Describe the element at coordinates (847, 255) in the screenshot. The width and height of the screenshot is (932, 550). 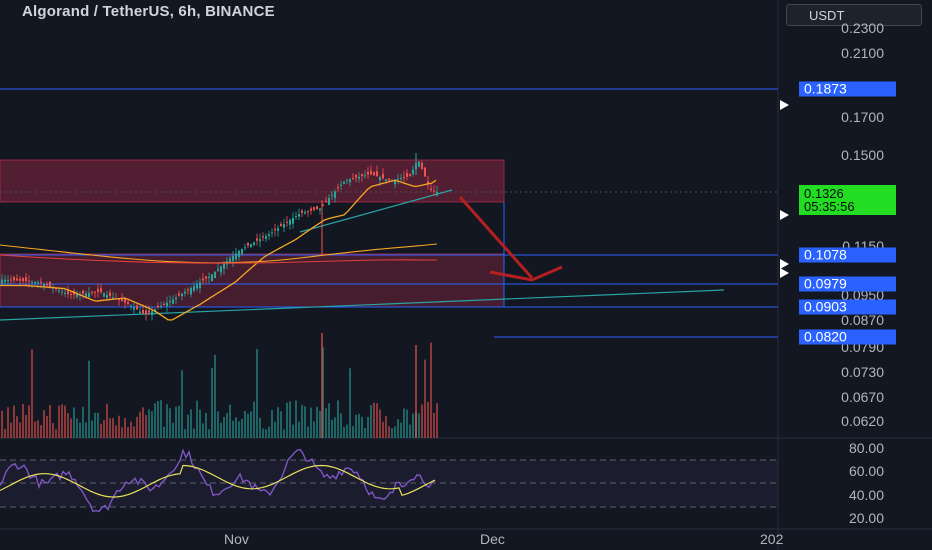
I see `level-tag: 0.1078` at that location.